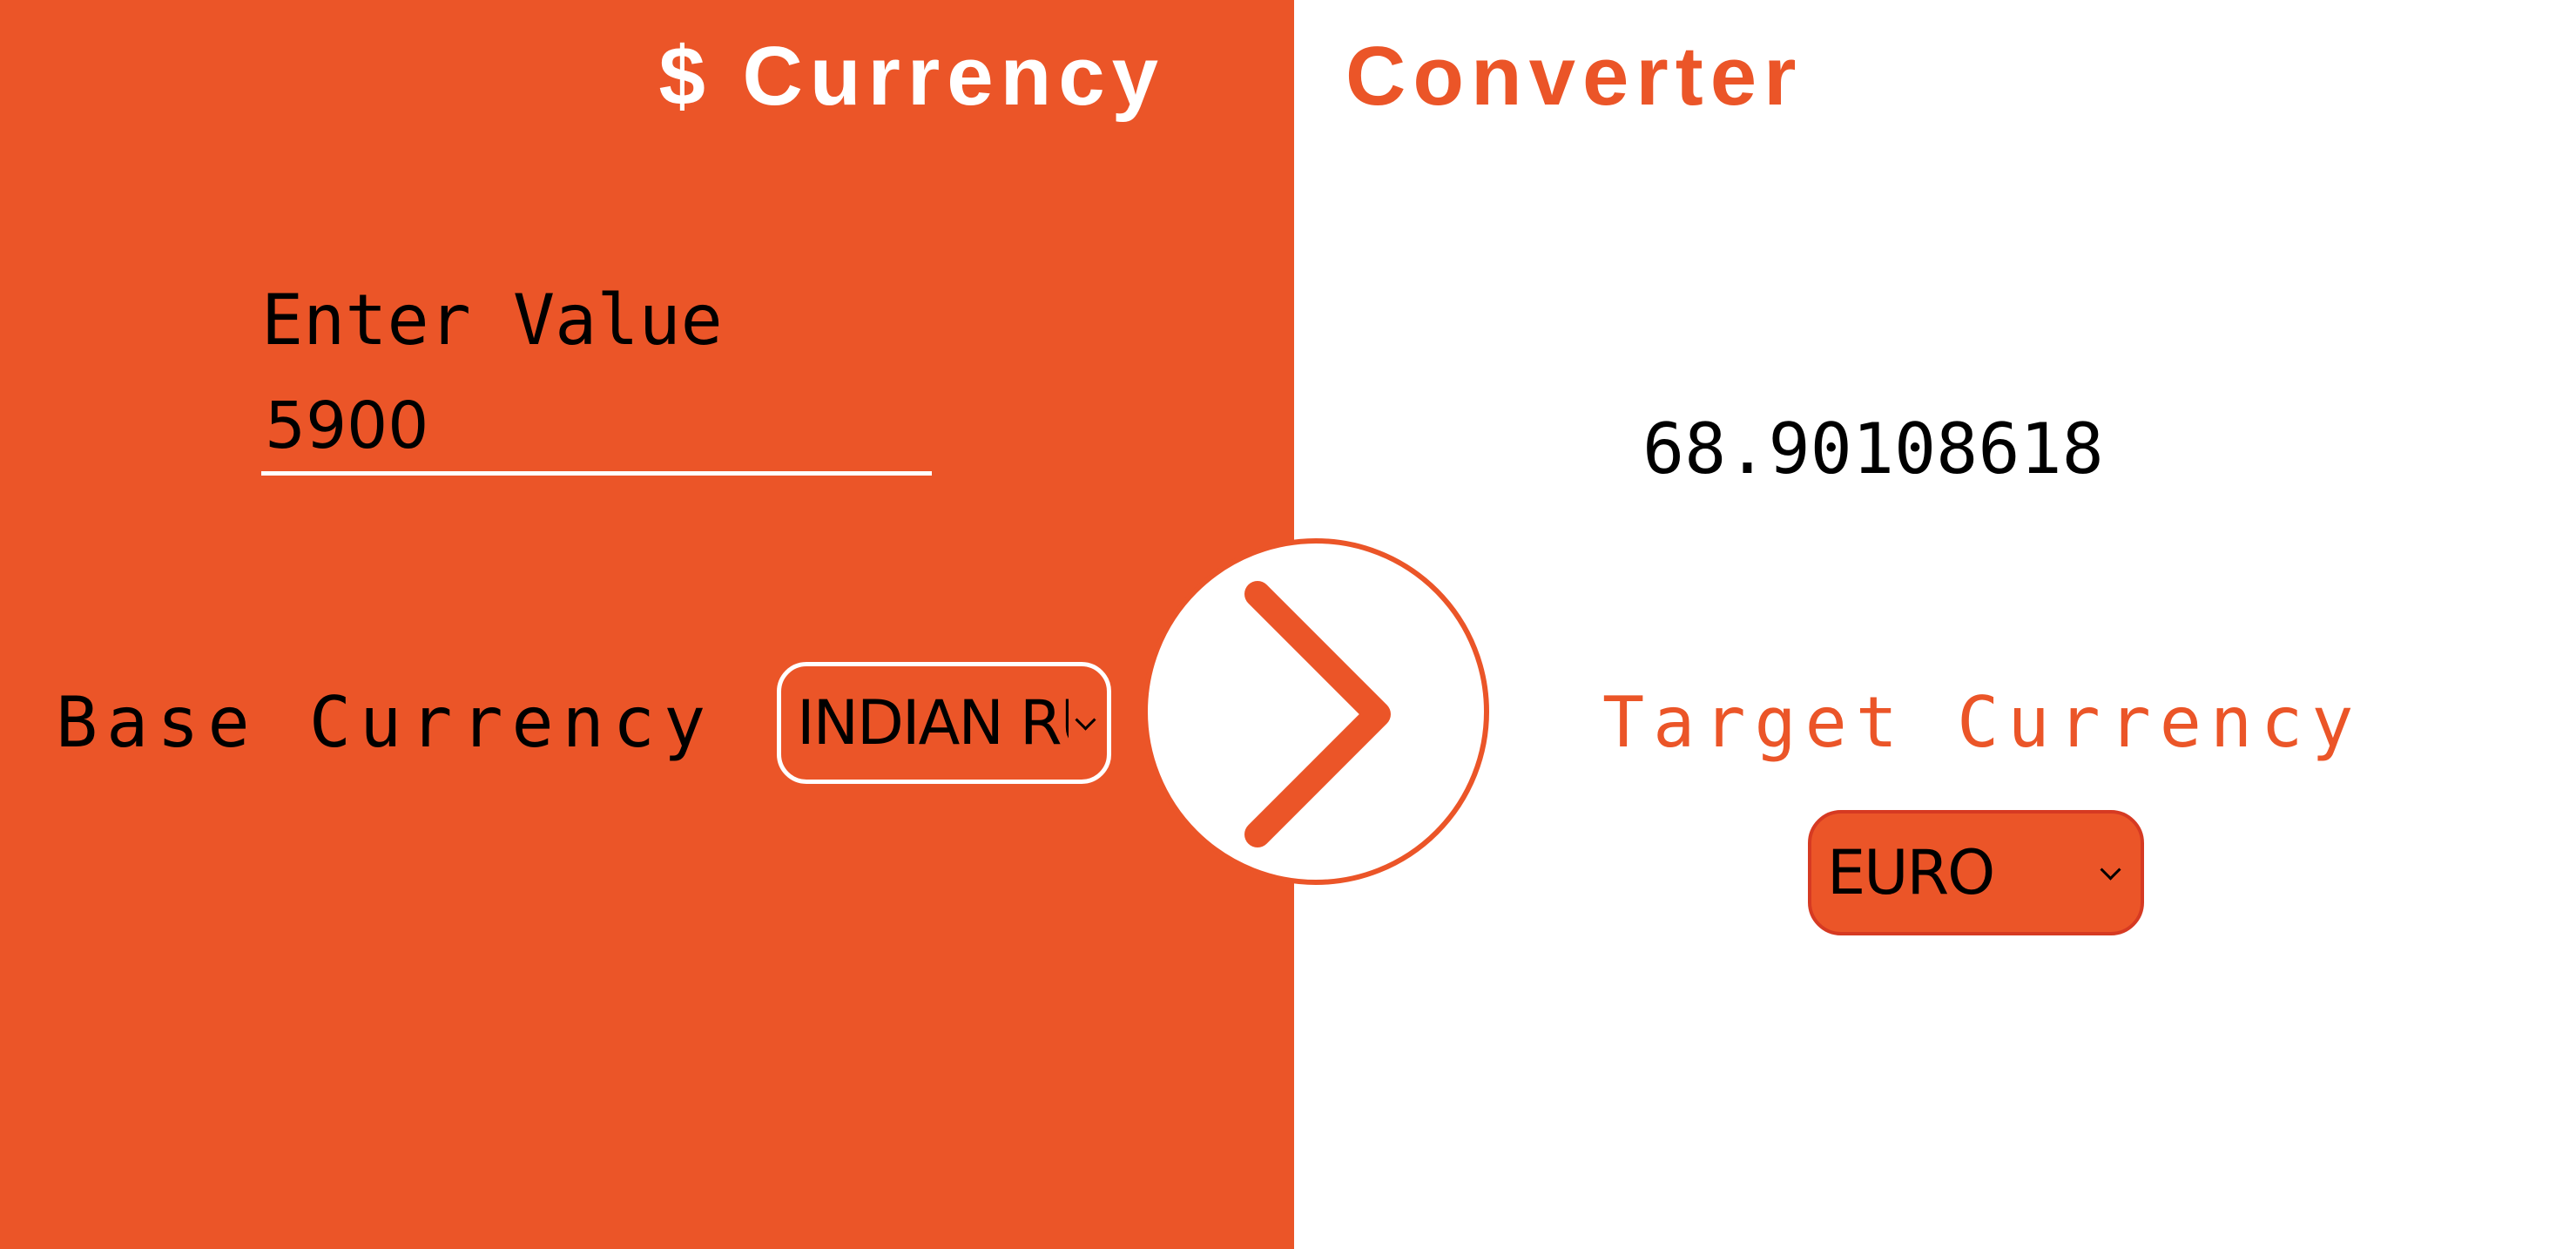 The width and height of the screenshot is (2576, 1249). I want to click on base-currency-select: INDIAN RUPEE, so click(944, 723).